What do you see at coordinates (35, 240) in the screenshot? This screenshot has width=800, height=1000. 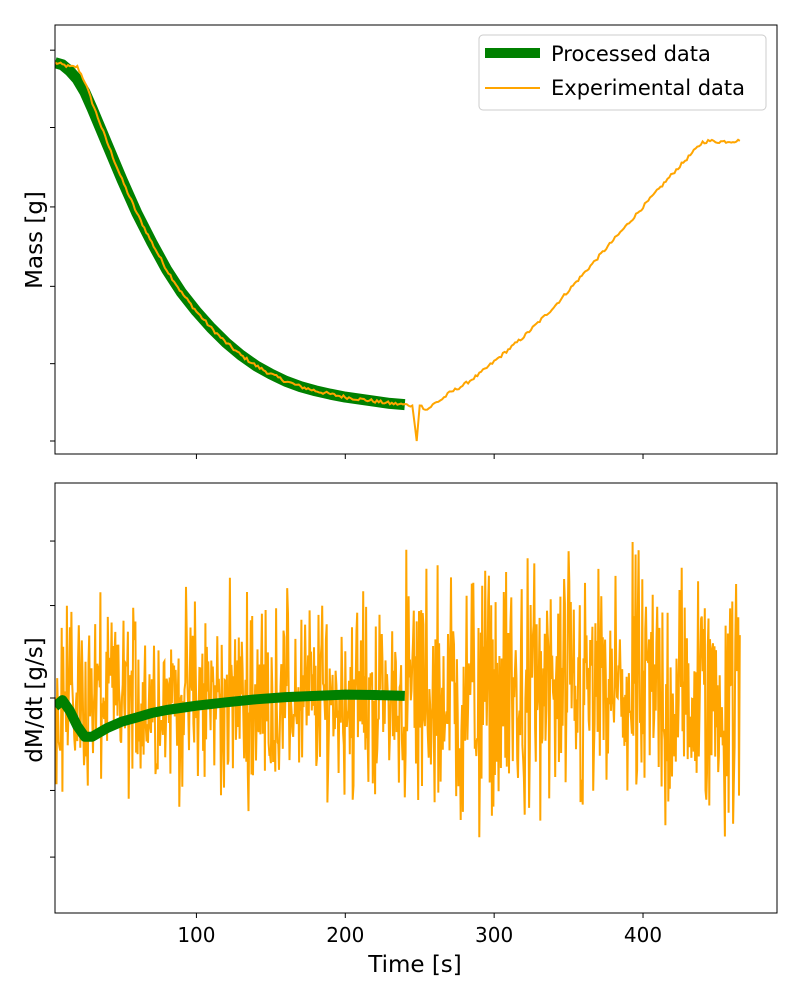 I see `mass-y-axis-label: Mass [g]` at bounding box center [35, 240].